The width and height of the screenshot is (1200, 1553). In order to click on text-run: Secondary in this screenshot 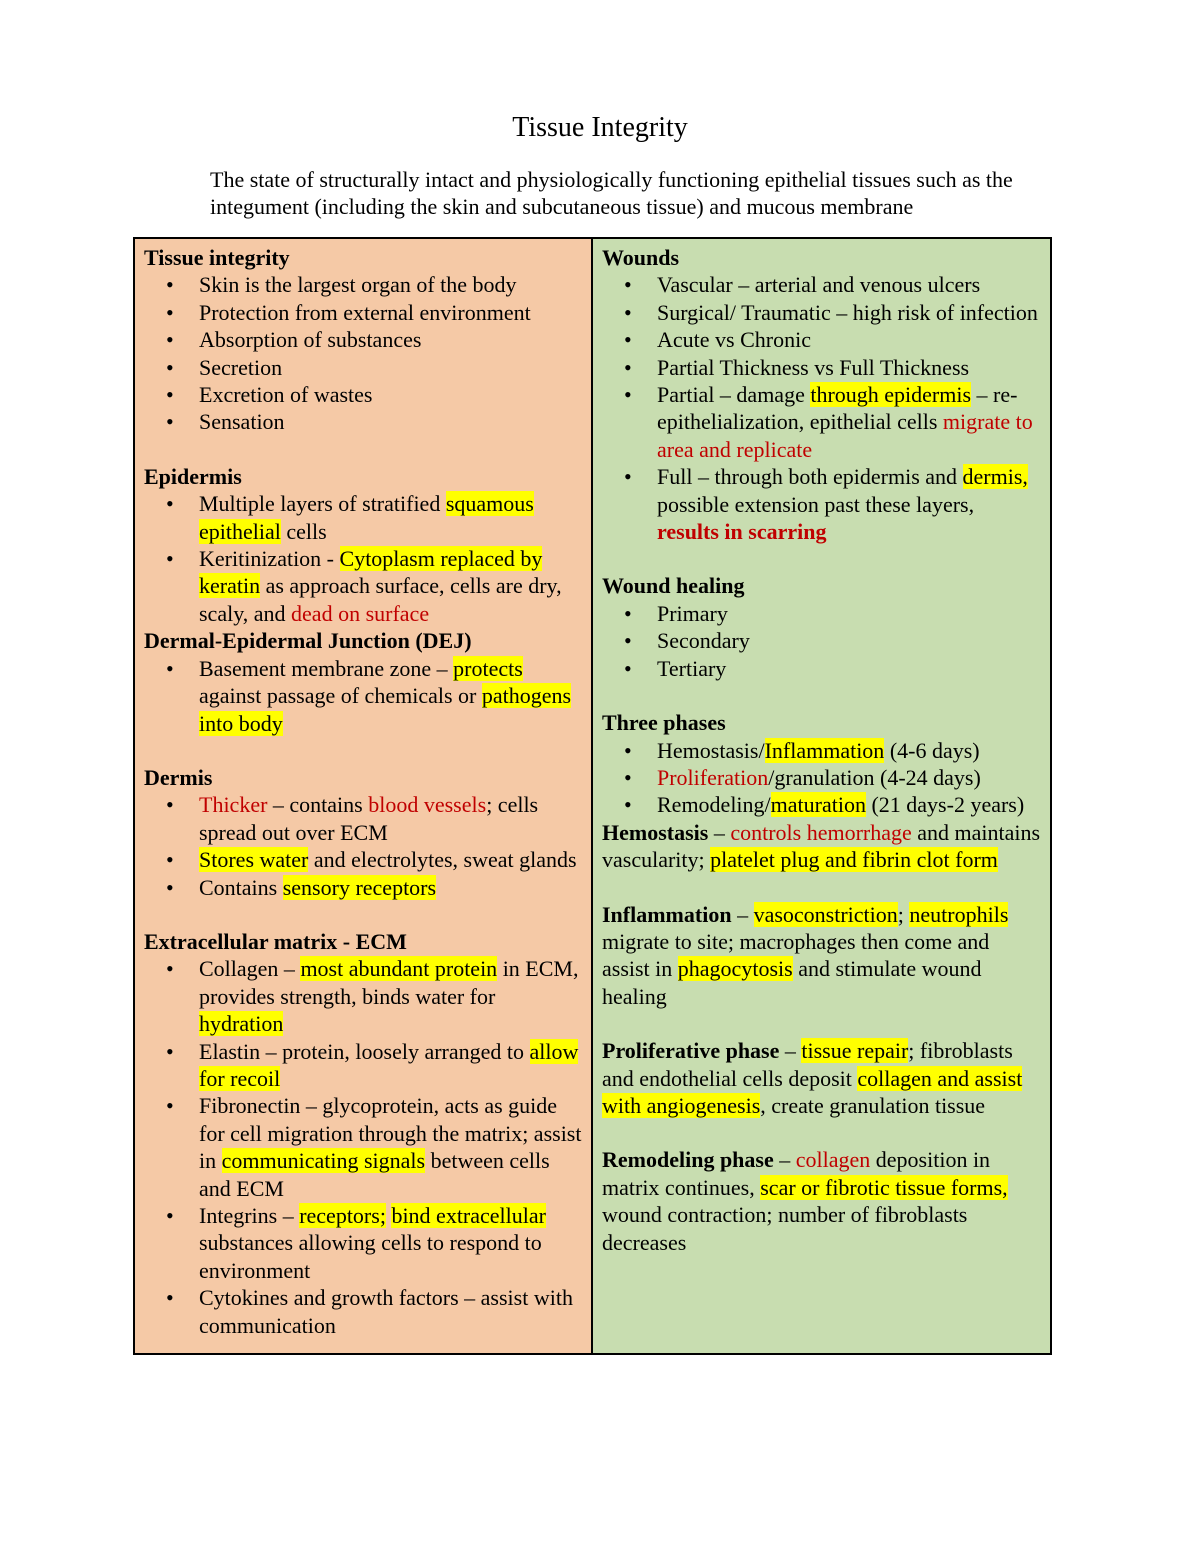, I will do `click(703, 641)`.